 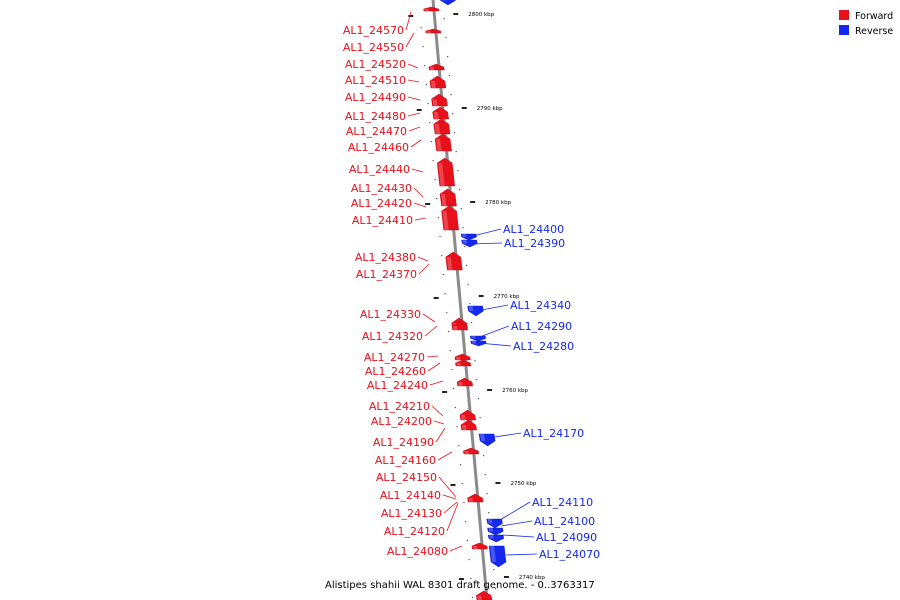 I want to click on gene-label: AL1_24520, so click(x=375, y=64).